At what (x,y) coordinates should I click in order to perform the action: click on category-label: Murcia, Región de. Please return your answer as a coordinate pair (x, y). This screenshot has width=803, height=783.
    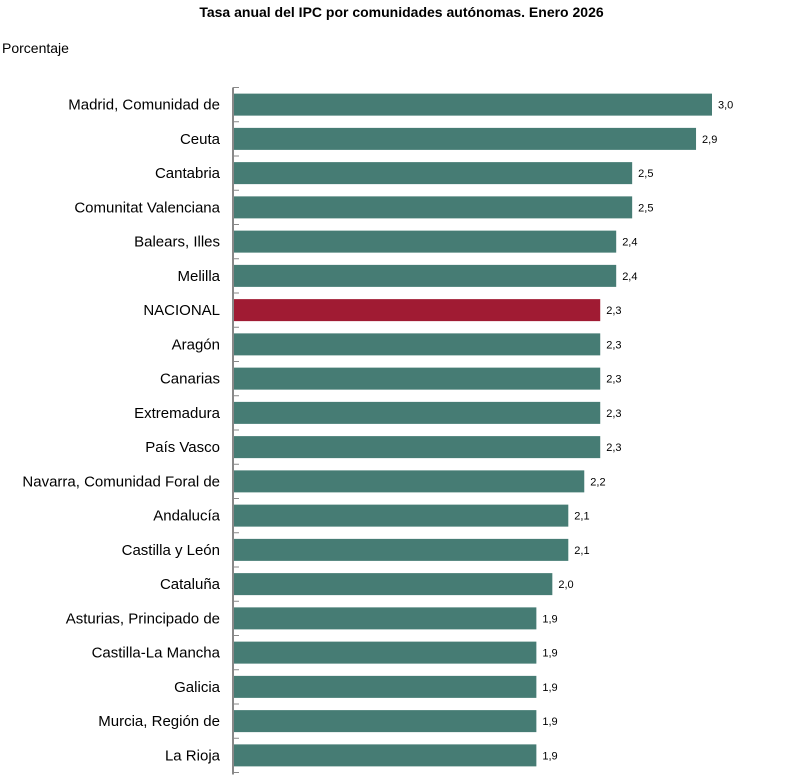
    Looking at the image, I should click on (159, 721).